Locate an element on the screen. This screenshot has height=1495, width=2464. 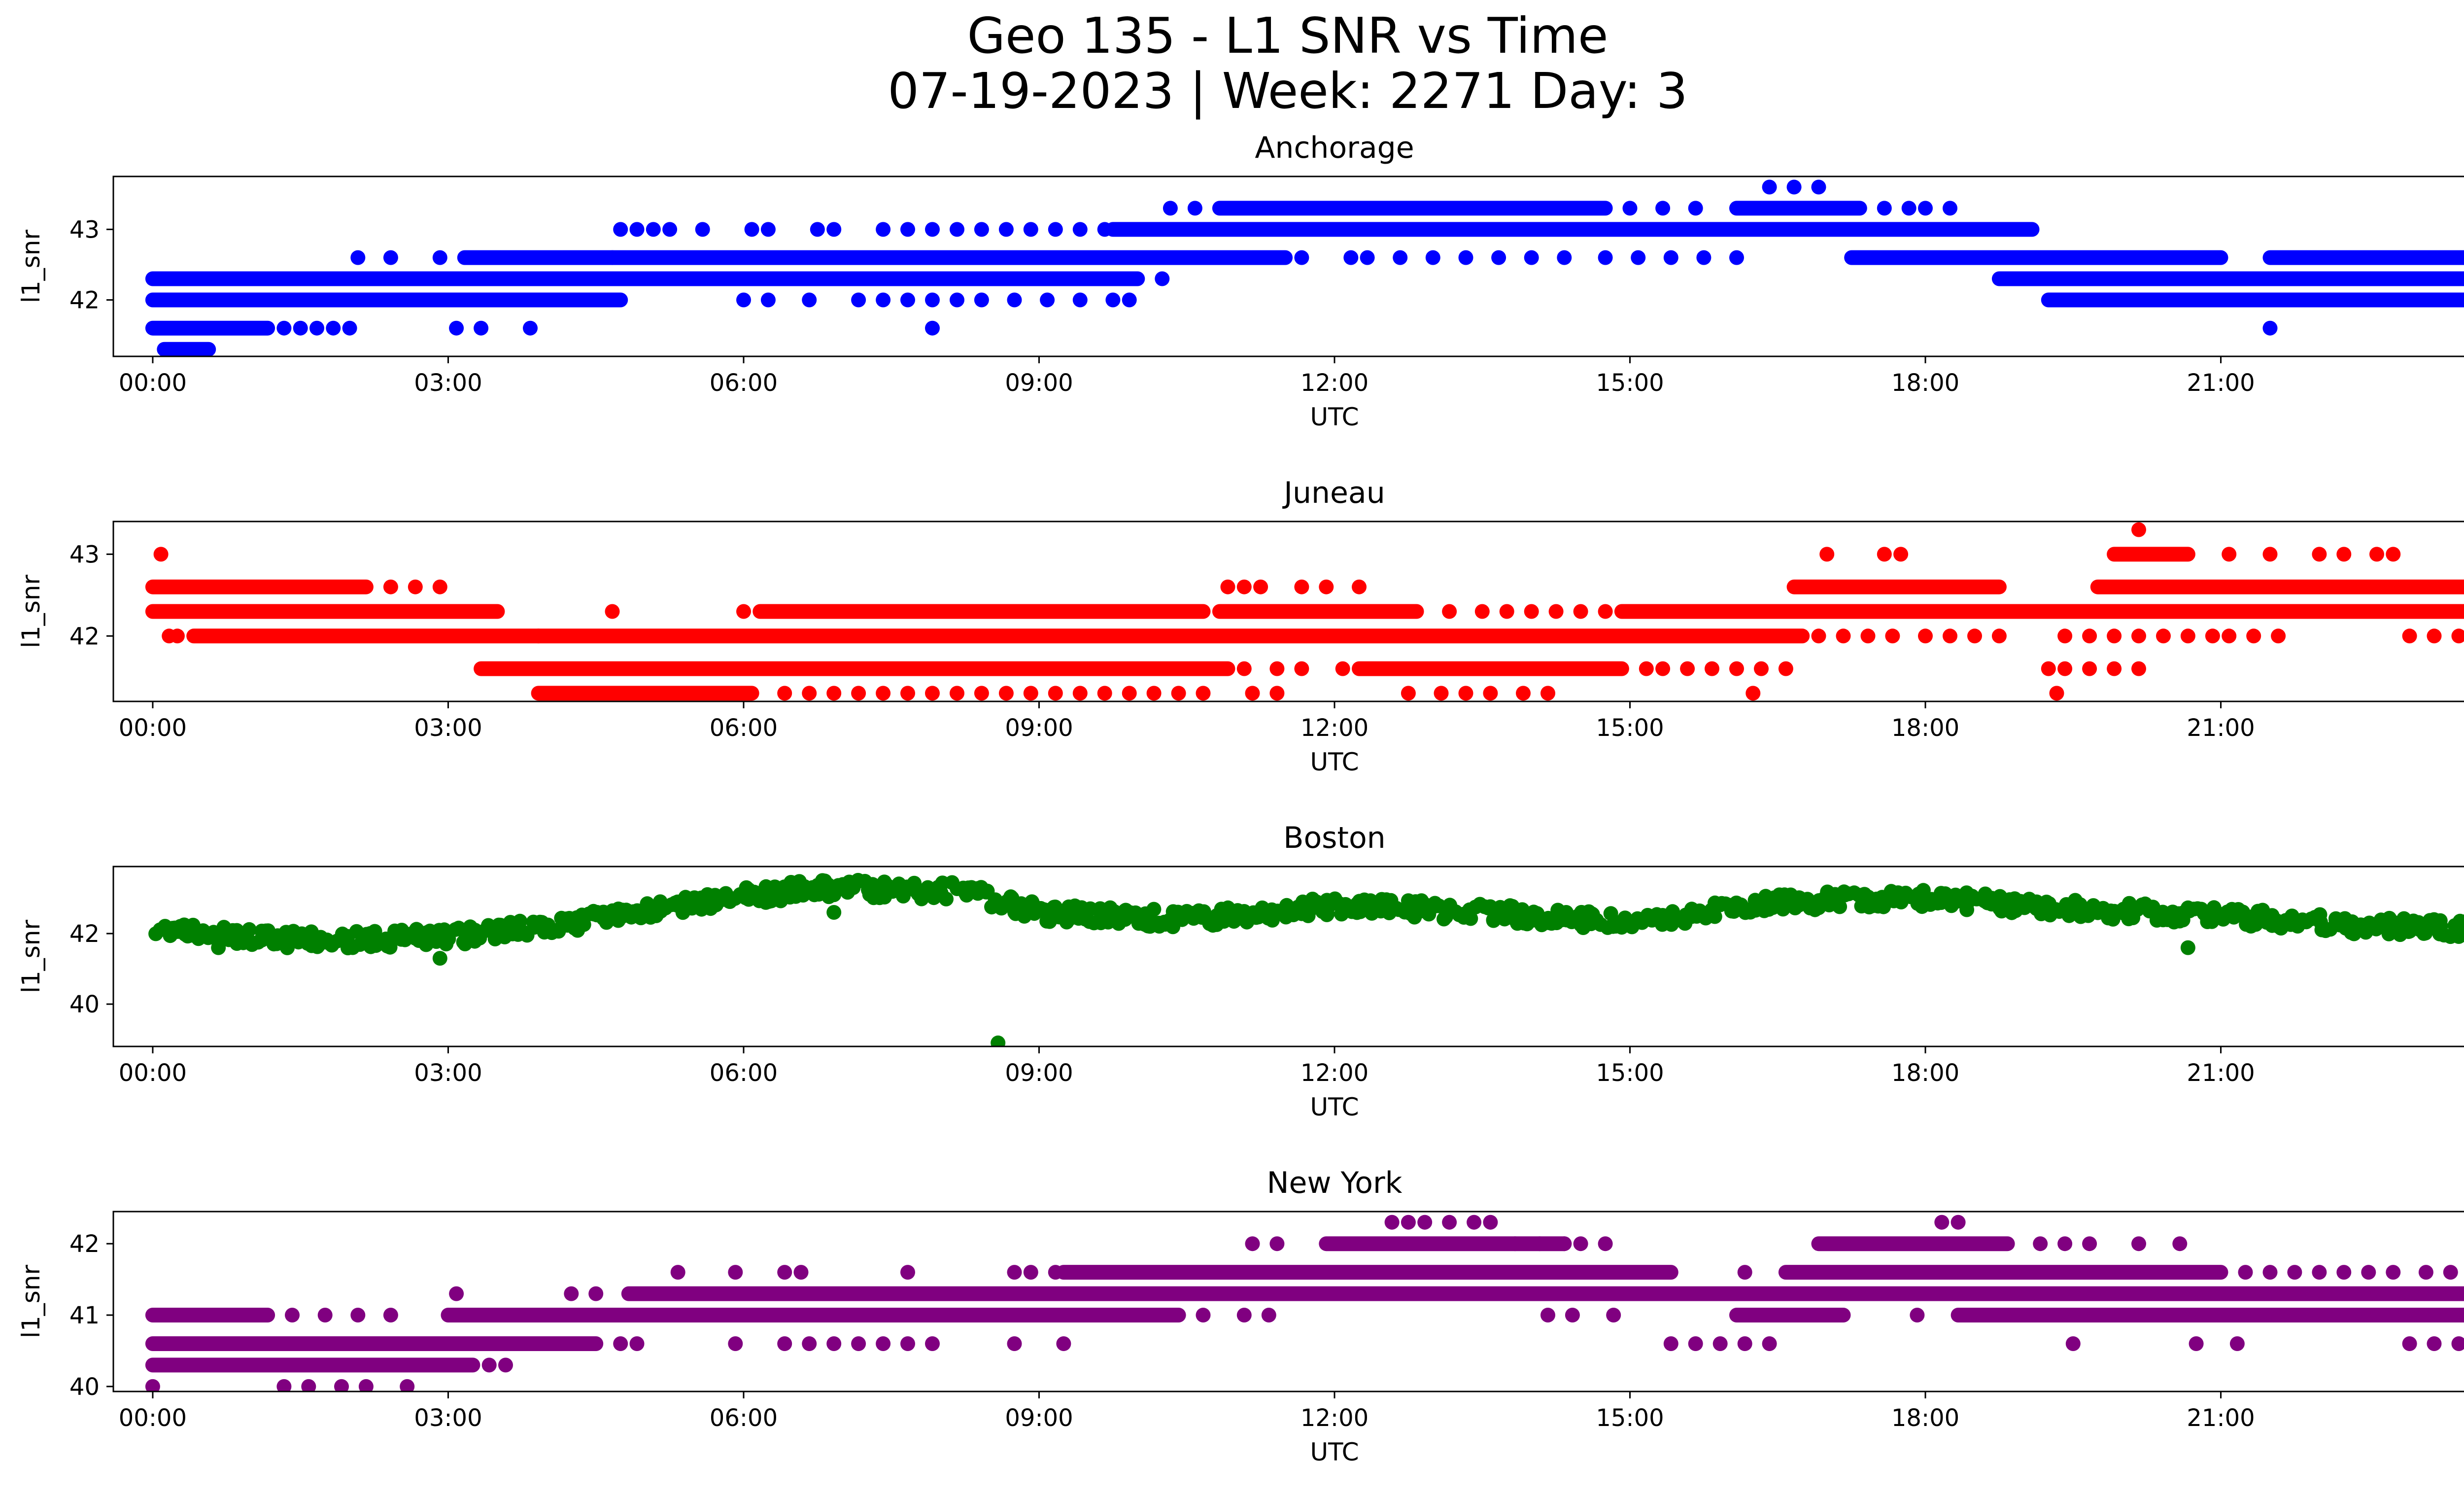
x-tick-label: 03:00 is located at coordinates (448, 383).